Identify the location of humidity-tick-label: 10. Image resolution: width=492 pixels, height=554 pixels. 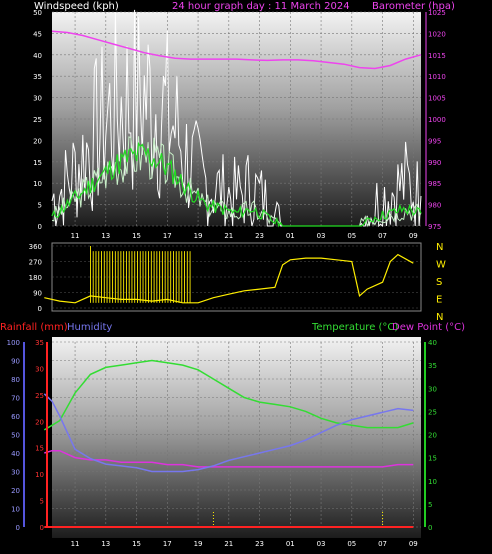
(15, 510).